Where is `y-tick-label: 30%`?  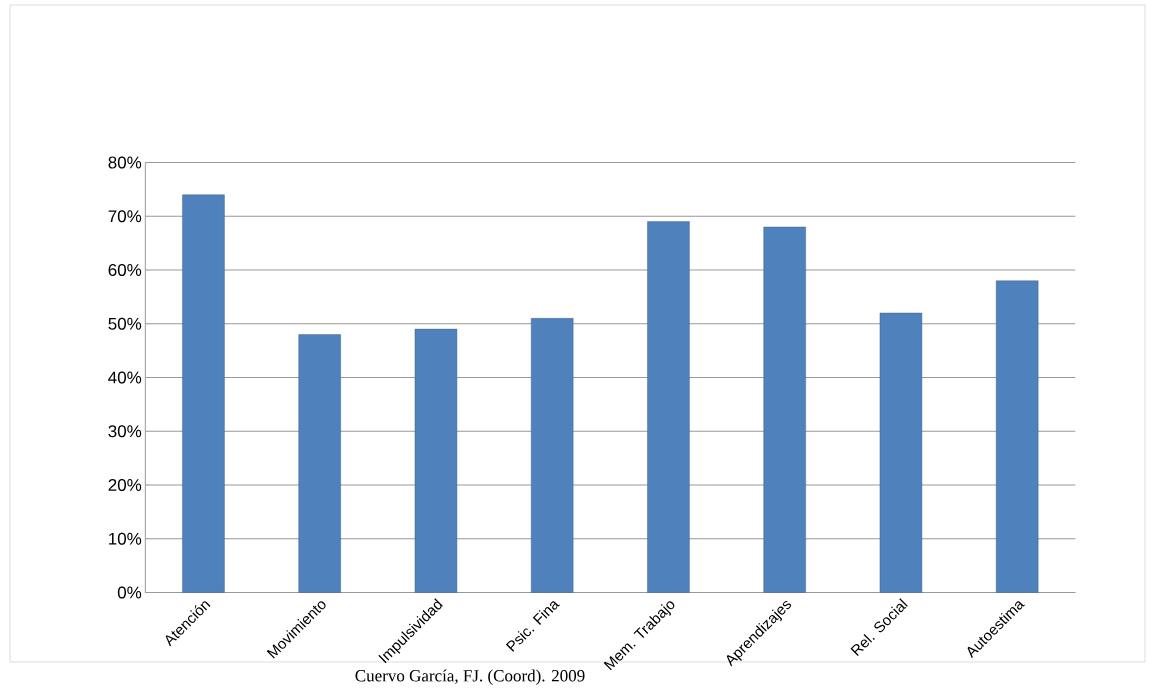
y-tick-label: 30% is located at coordinates (125, 431).